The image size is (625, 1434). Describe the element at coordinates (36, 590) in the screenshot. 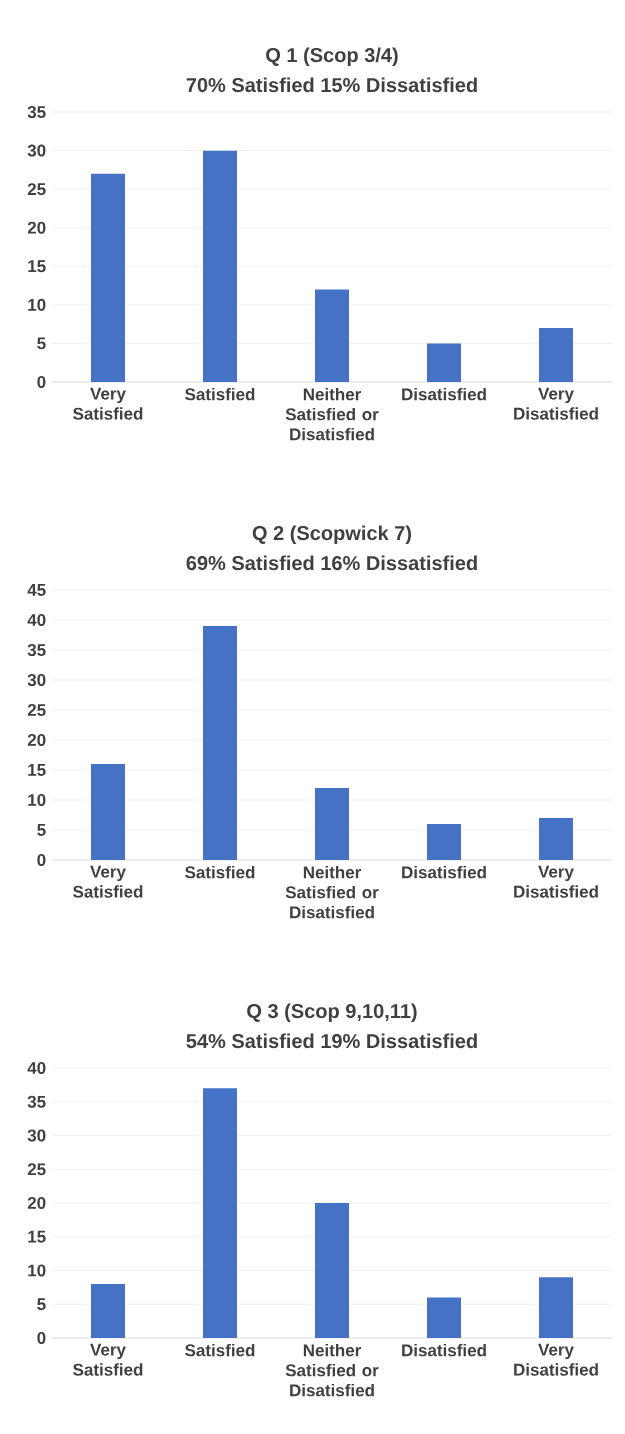

I see `y-tick-label: 45` at that location.